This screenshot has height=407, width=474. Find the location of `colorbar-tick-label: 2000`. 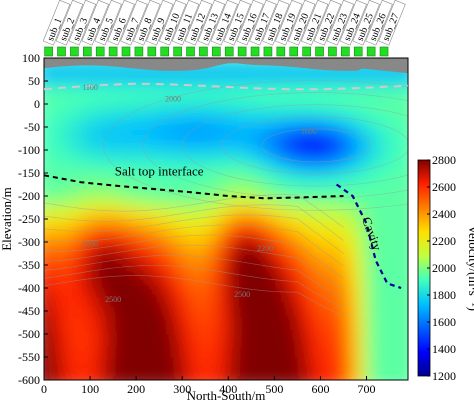

colorbar-tick-label: 2000 is located at coordinates (444, 268).